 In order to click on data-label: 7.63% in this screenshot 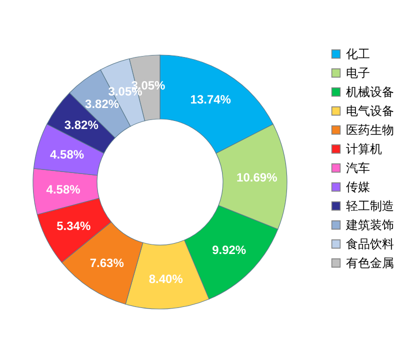, I will do `click(107, 263)`.